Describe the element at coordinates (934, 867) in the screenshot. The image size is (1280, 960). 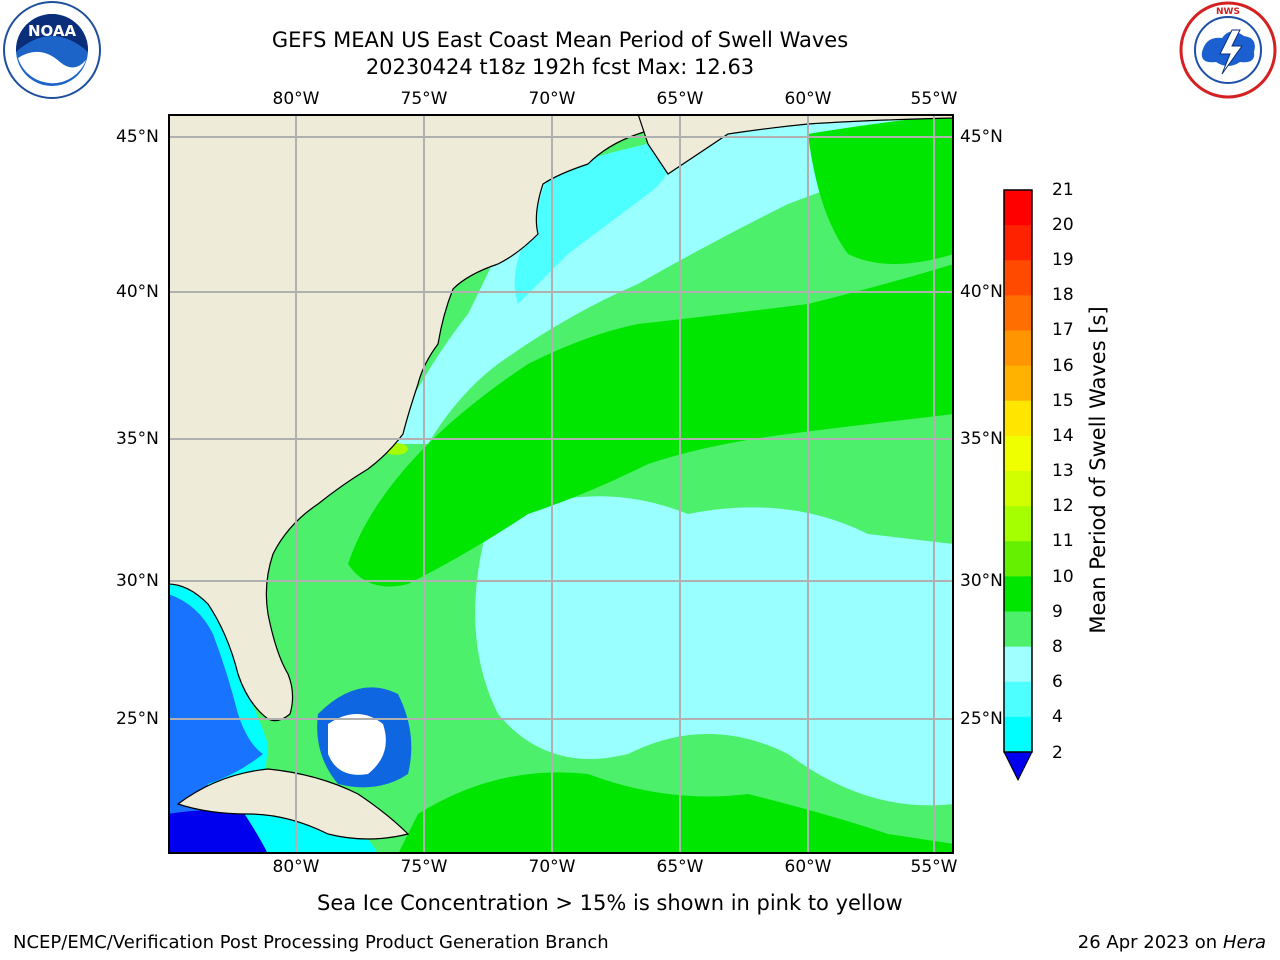
I see `lon-label-bottom-55w: 55°W` at that location.